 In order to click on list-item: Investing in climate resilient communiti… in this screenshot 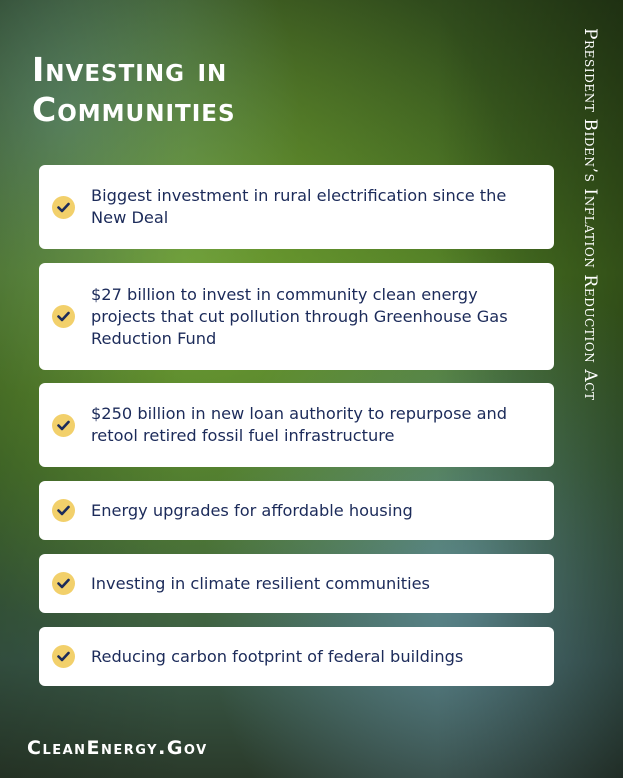, I will do `click(296, 583)`.